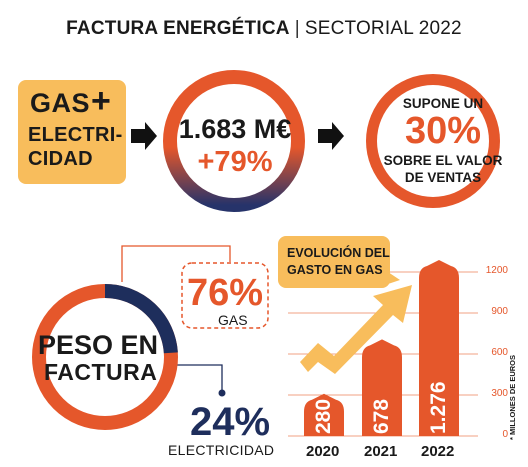 Image resolution: width=528 pixels, height=467 pixels. What do you see at coordinates (505, 434) in the screenshot?
I see `y-tick-label: 0` at bounding box center [505, 434].